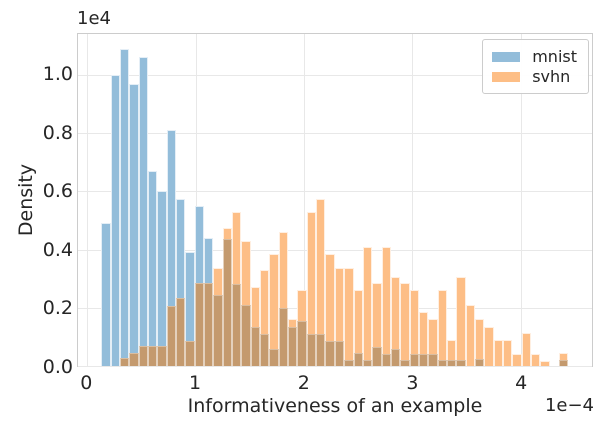  Describe the element at coordinates (303, 383) in the screenshot. I see `x-tick-label: 2` at that location.